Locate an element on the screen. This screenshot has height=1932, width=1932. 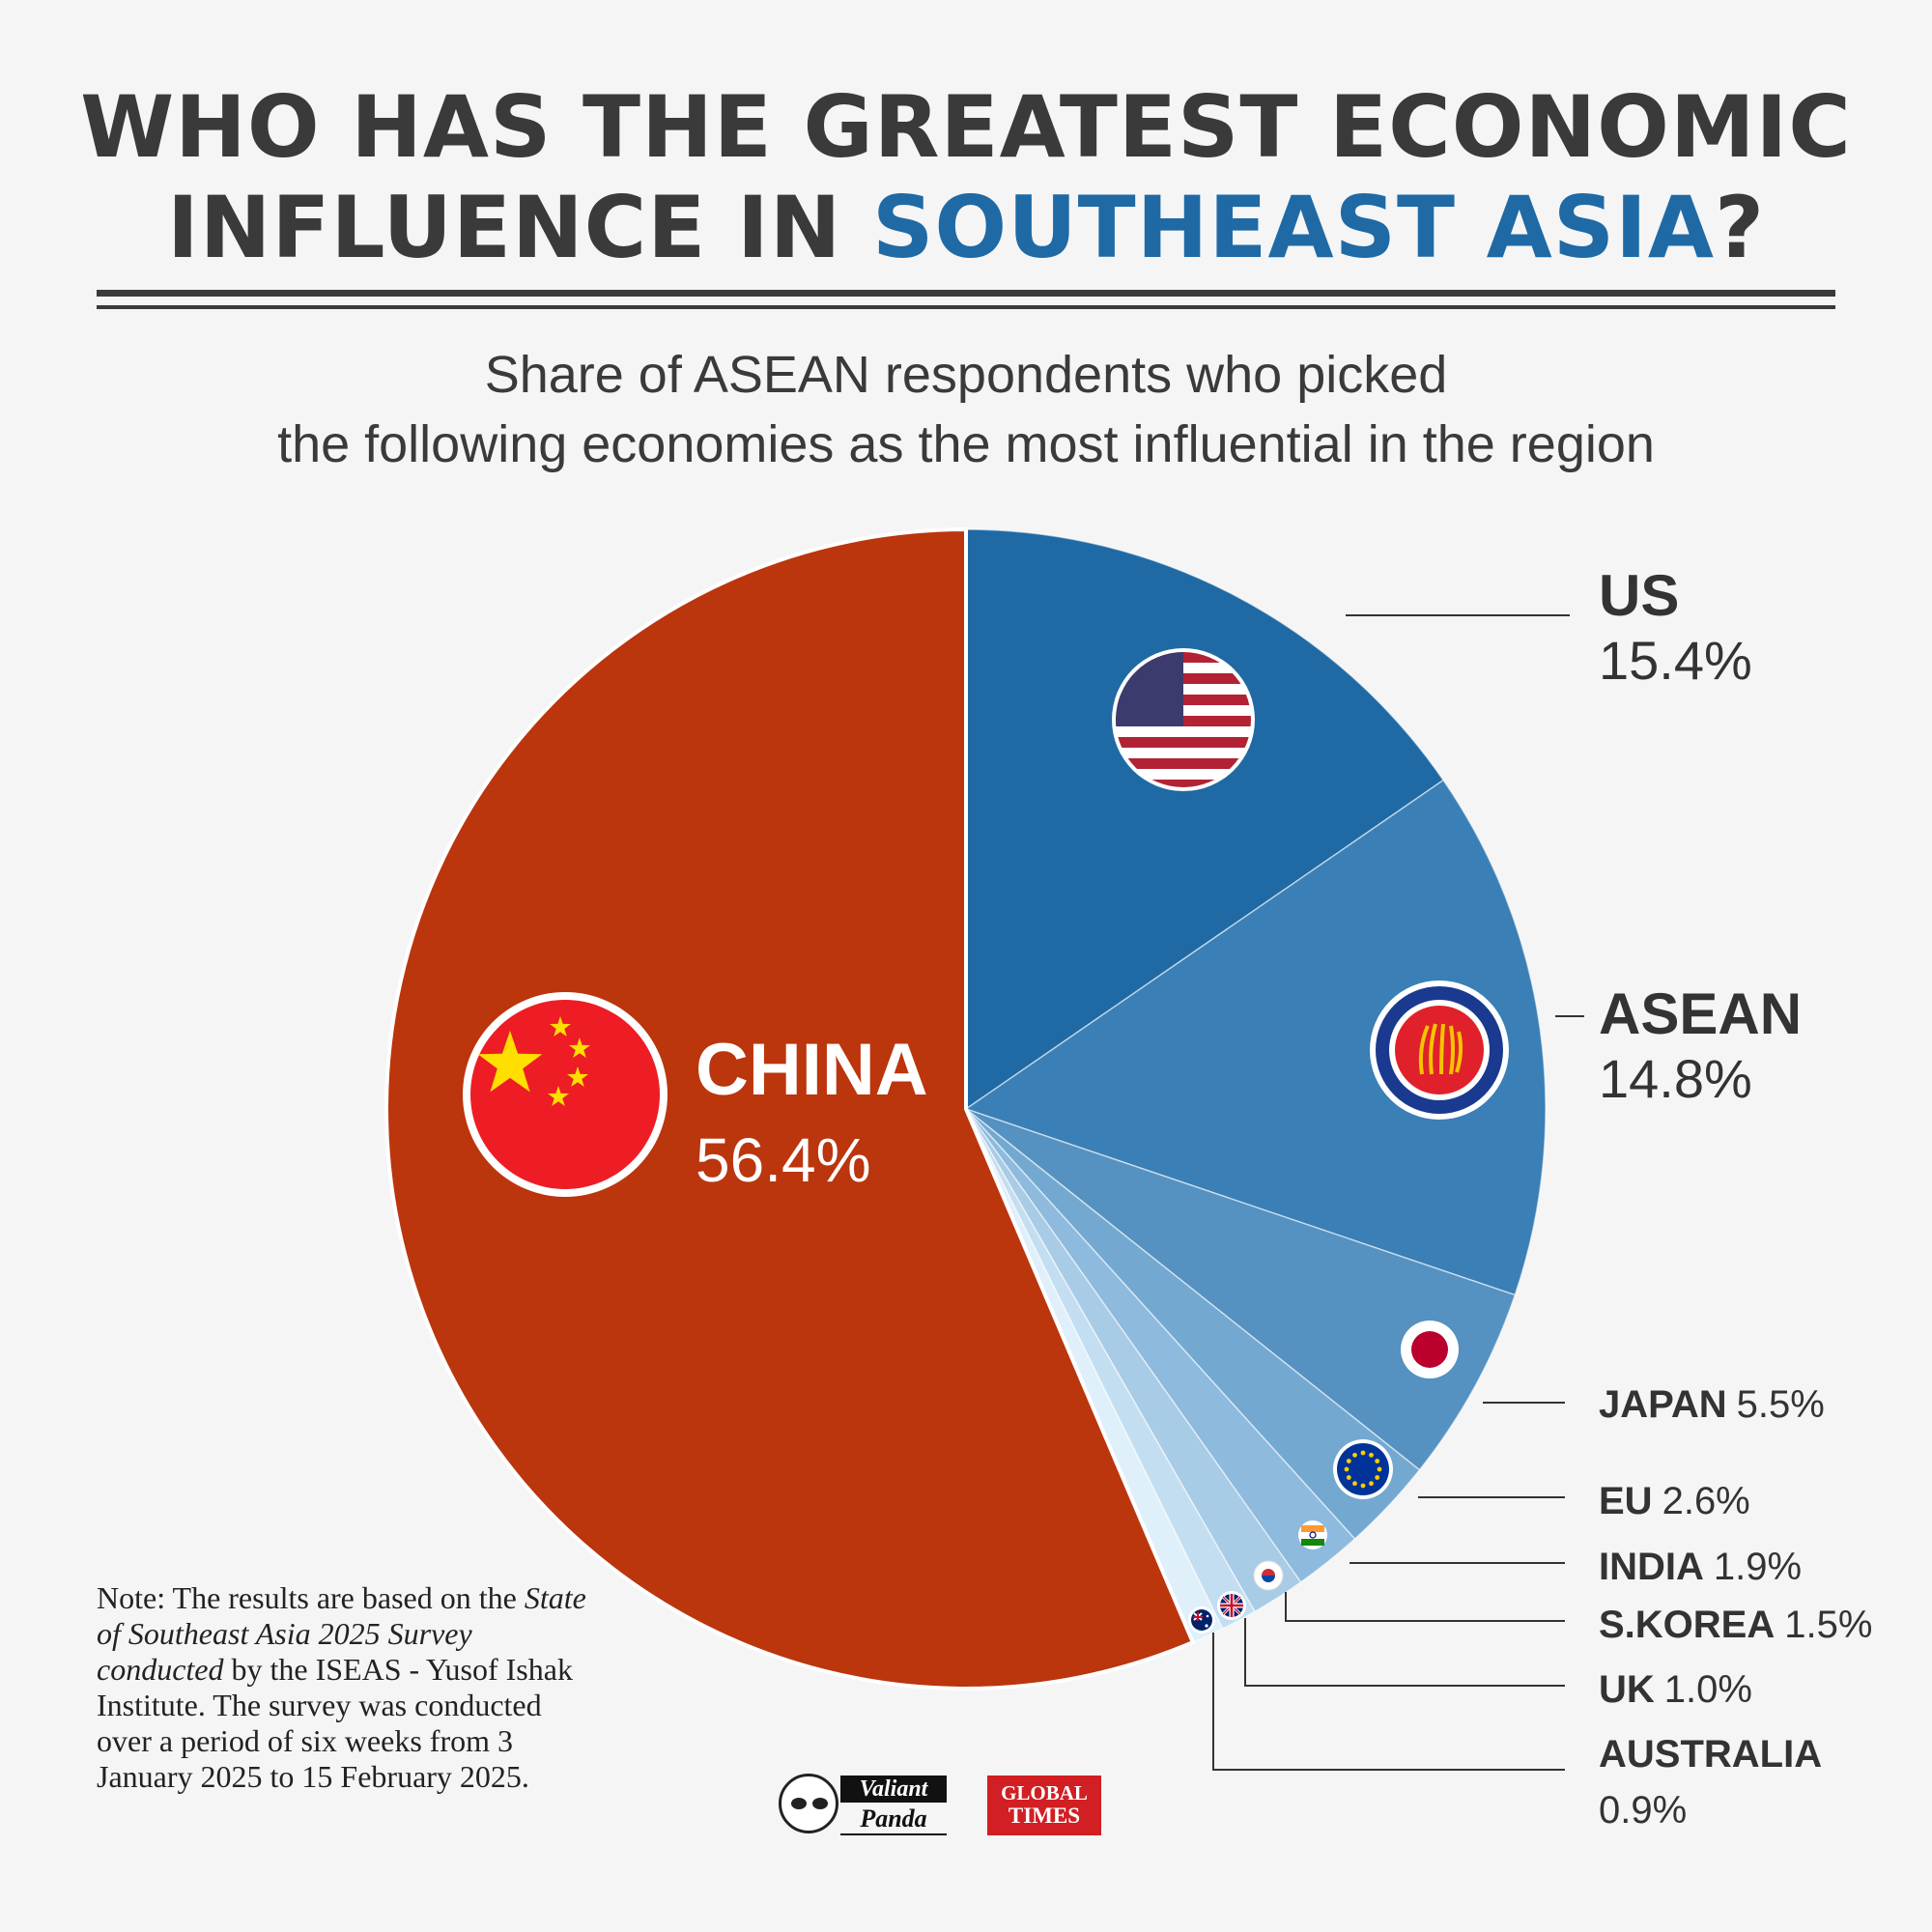
leader-lines is located at coordinates (1398, 1192).